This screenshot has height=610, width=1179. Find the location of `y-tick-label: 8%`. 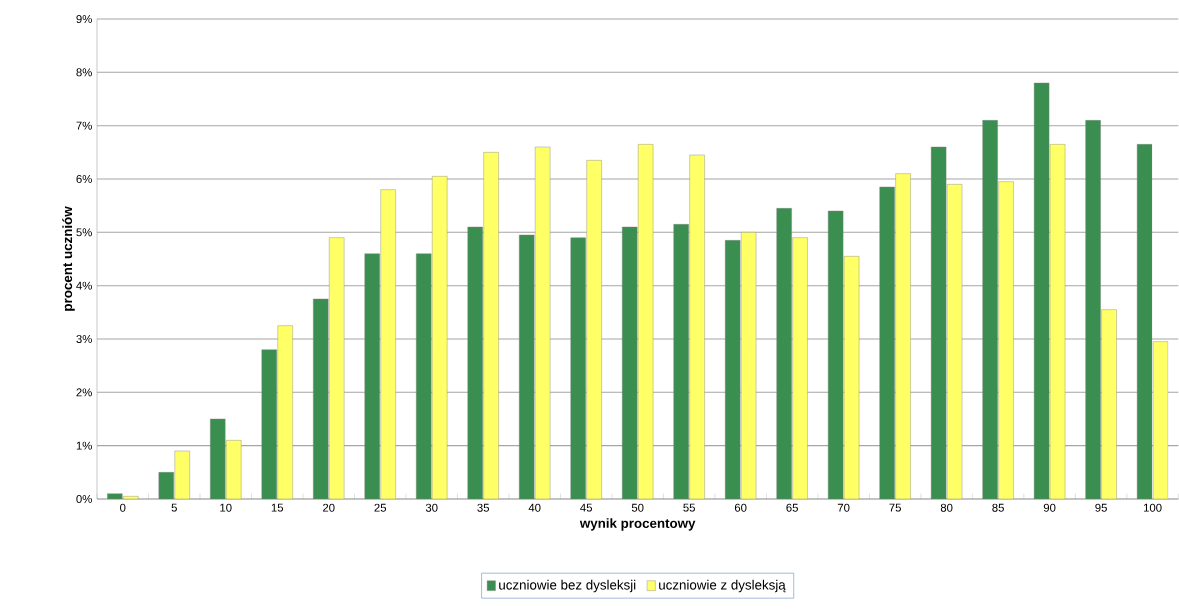

y-tick-label: 8% is located at coordinates (84, 72).